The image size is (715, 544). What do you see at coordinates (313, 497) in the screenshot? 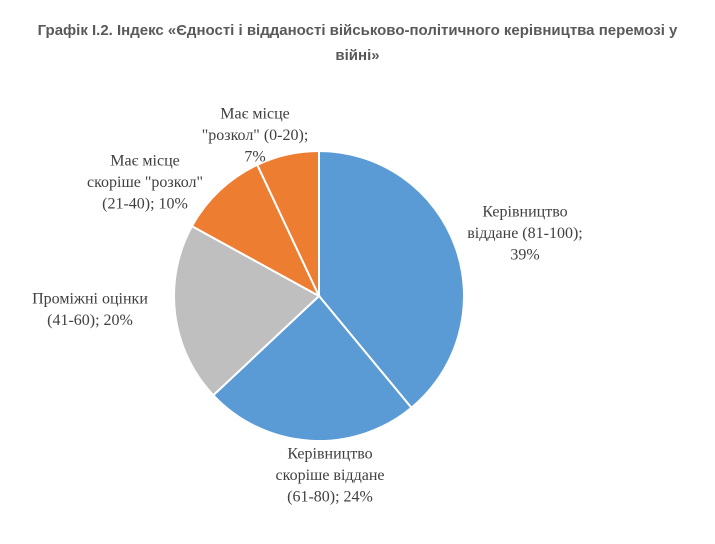
I see `slice-label: (61-80);` at bounding box center [313, 497].